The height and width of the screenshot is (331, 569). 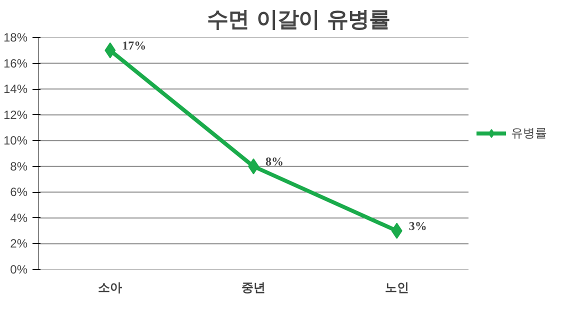 What do you see at coordinates (254, 287) in the screenshot?
I see `x-tick-label: 중년` at bounding box center [254, 287].